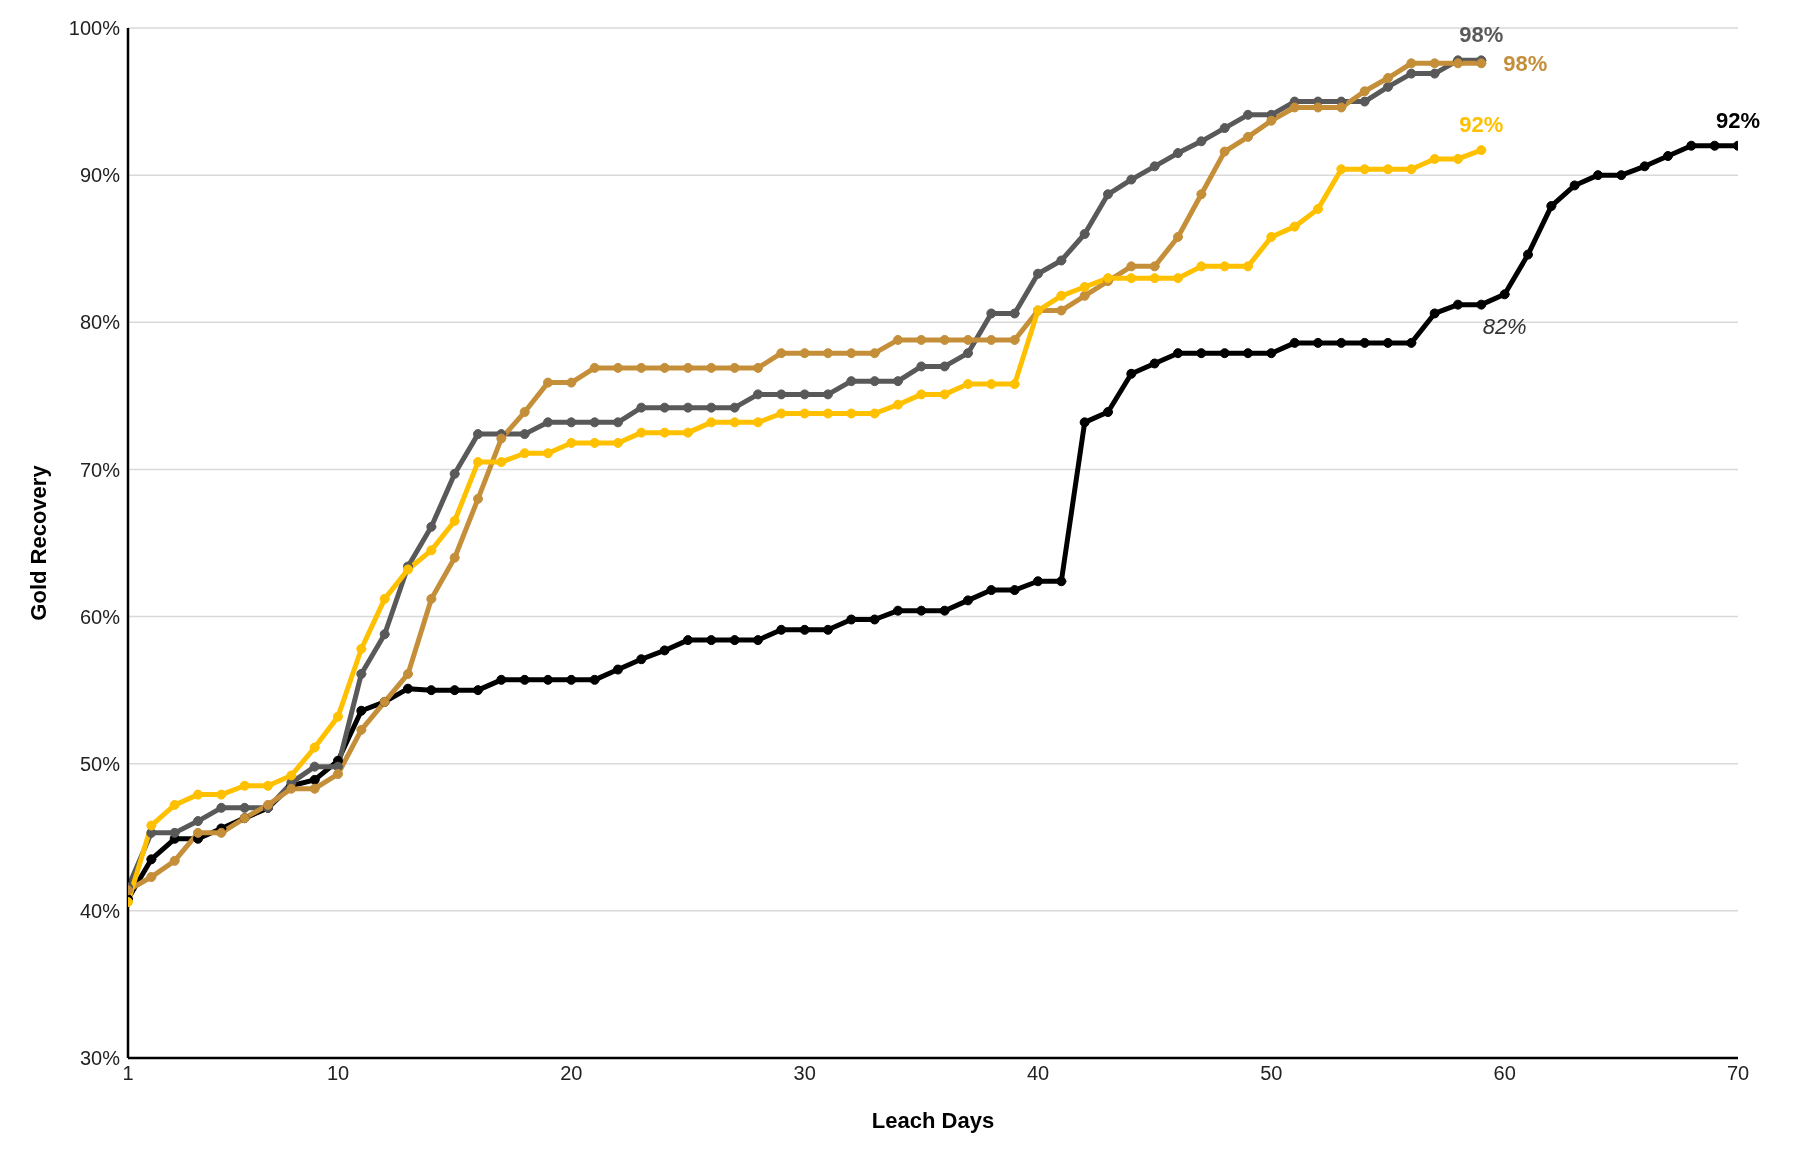 The width and height of the screenshot is (1818, 1172). I want to click on x-tick-label: 10, so click(338, 1073).